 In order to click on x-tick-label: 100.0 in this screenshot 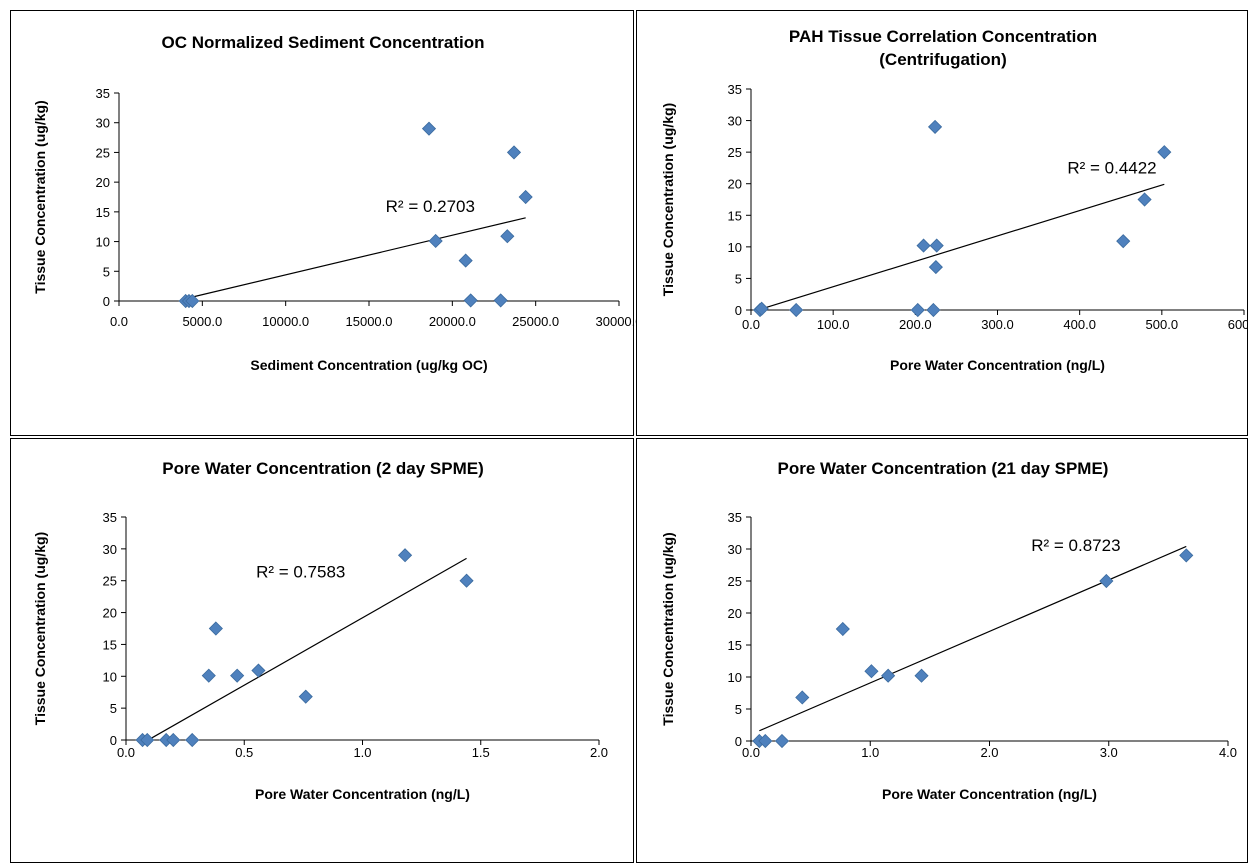, I will do `click(833, 324)`.